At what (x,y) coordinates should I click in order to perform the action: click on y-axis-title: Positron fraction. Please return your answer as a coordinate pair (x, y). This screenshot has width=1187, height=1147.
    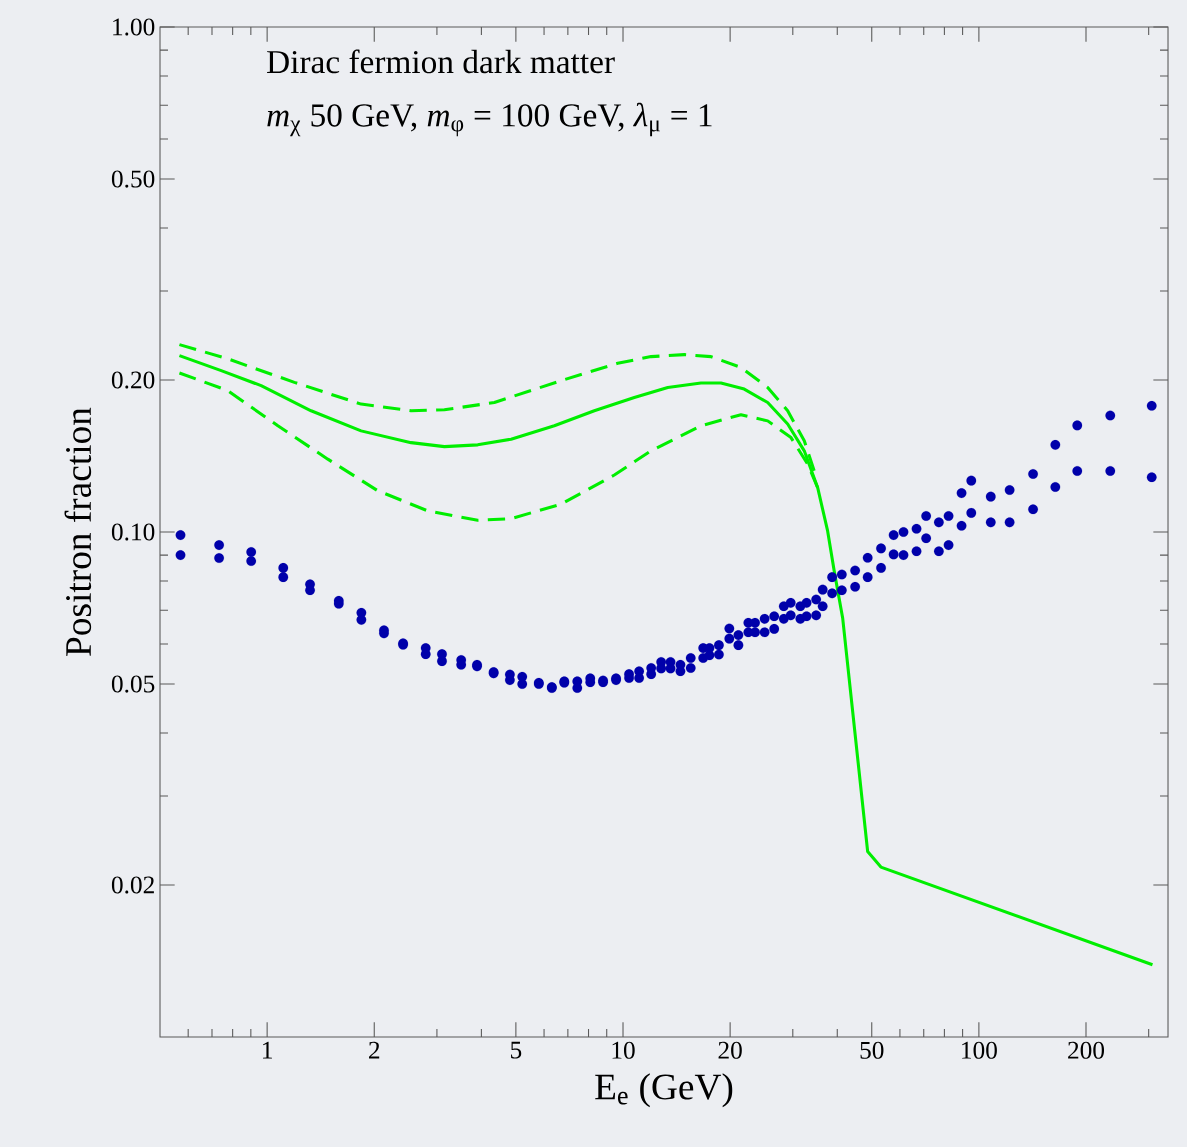
    Looking at the image, I should click on (78, 531).